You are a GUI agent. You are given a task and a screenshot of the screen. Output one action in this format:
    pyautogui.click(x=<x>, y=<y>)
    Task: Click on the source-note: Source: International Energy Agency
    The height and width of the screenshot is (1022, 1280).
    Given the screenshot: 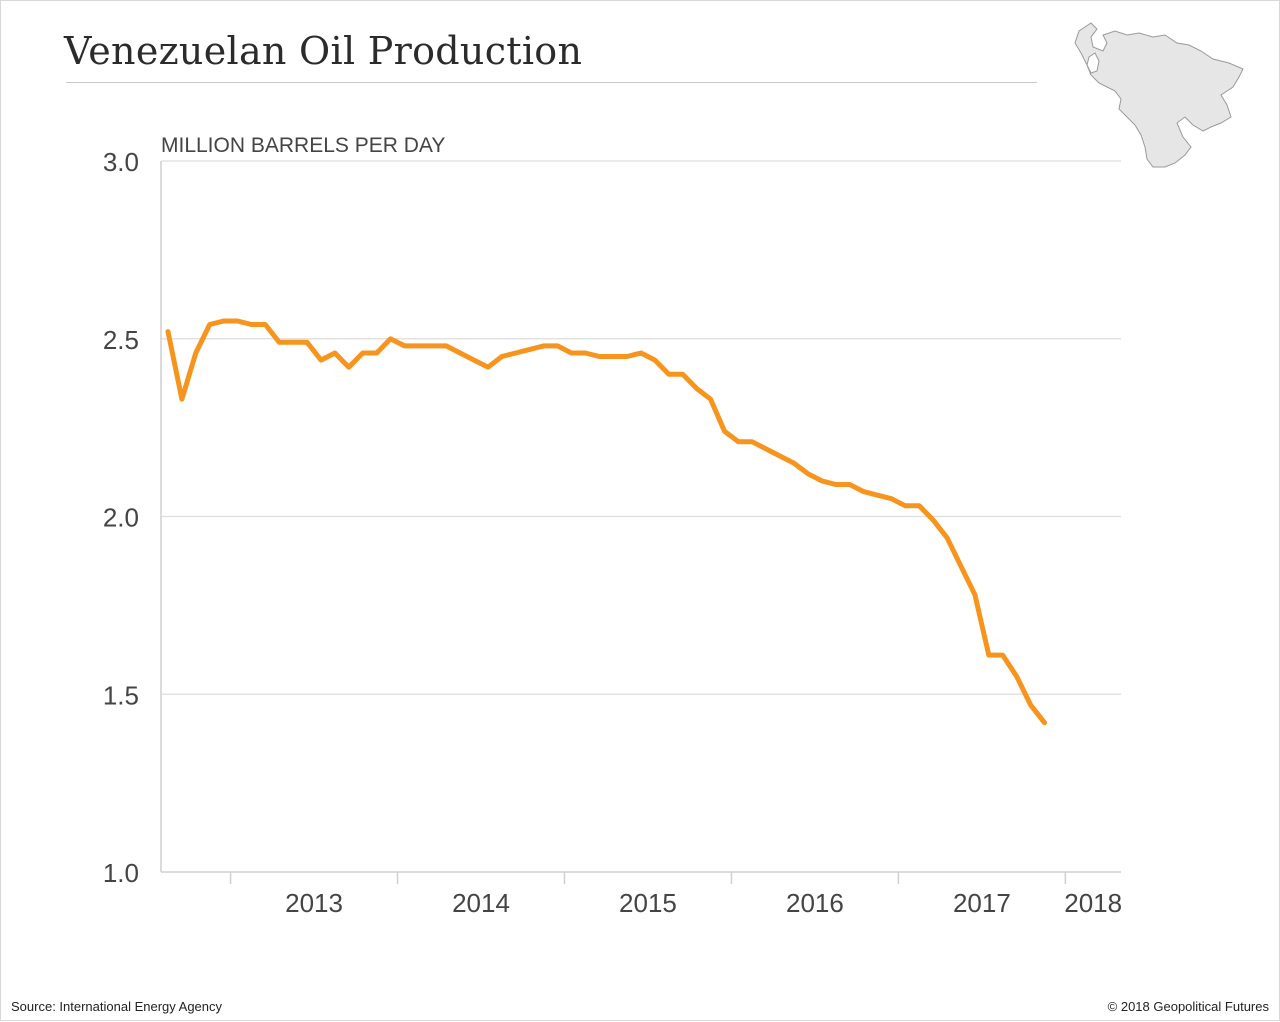 What is the action you would take?
    pyautogui.click(x=117, y=1006)
    